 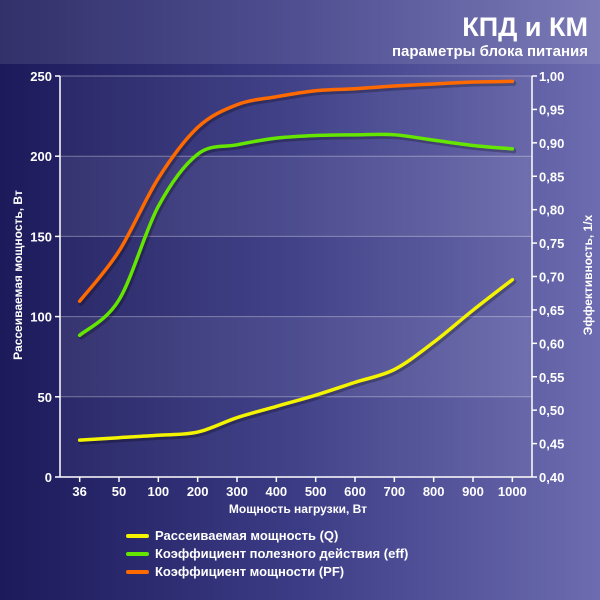 What do you see at coordinates (588, 274) in the screenshot?
I see `right-axis-title: Эффективность, 1/х` at bounding box center [588, 274].